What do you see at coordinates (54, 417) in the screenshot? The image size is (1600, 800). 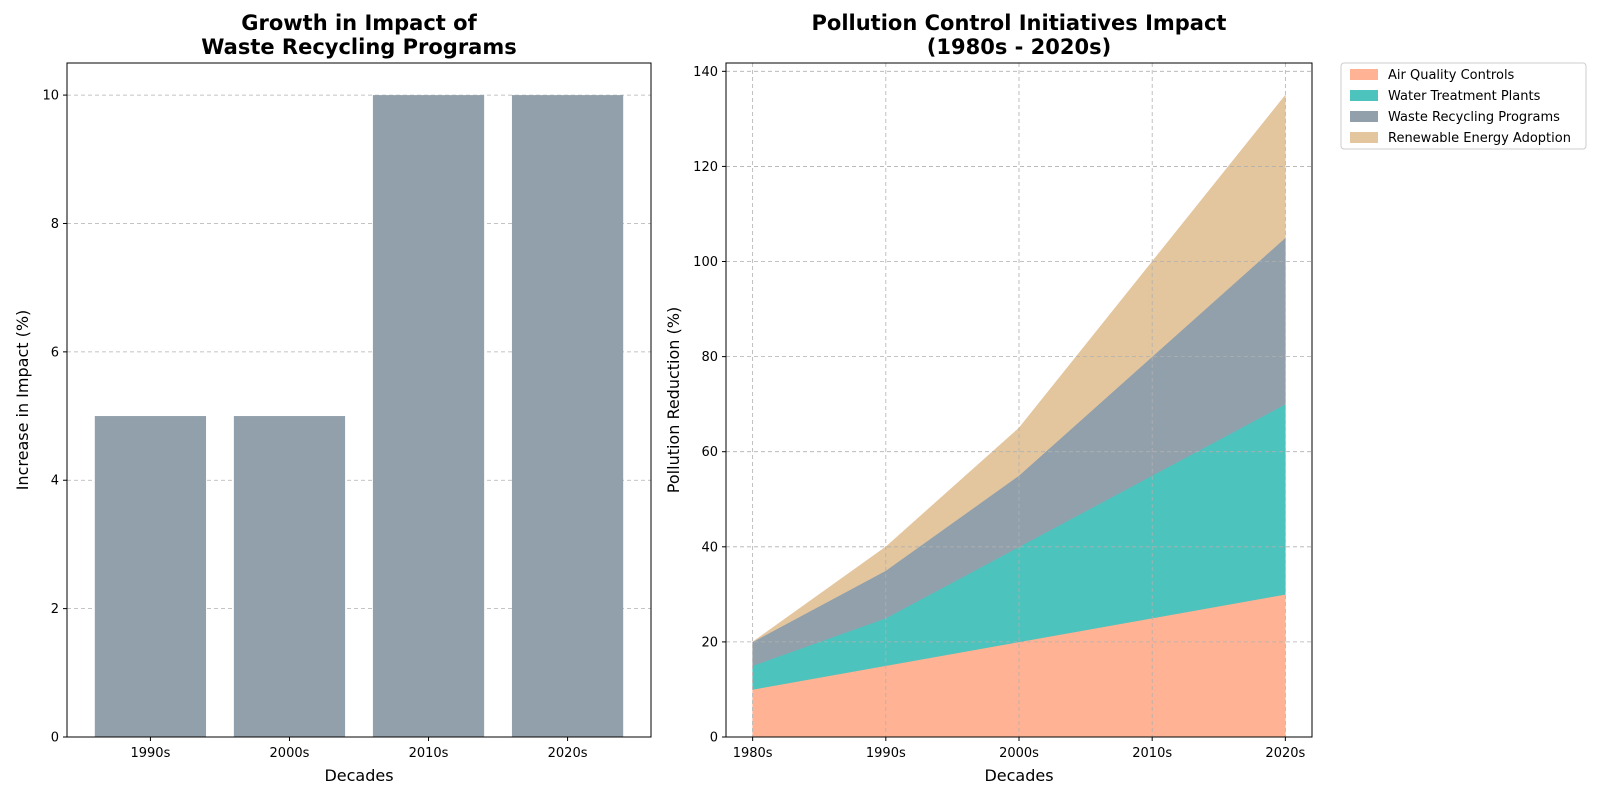 I see `bar-chart-y-ticks: 0 2 4 6 8 10` at bounding box center [54, 417].